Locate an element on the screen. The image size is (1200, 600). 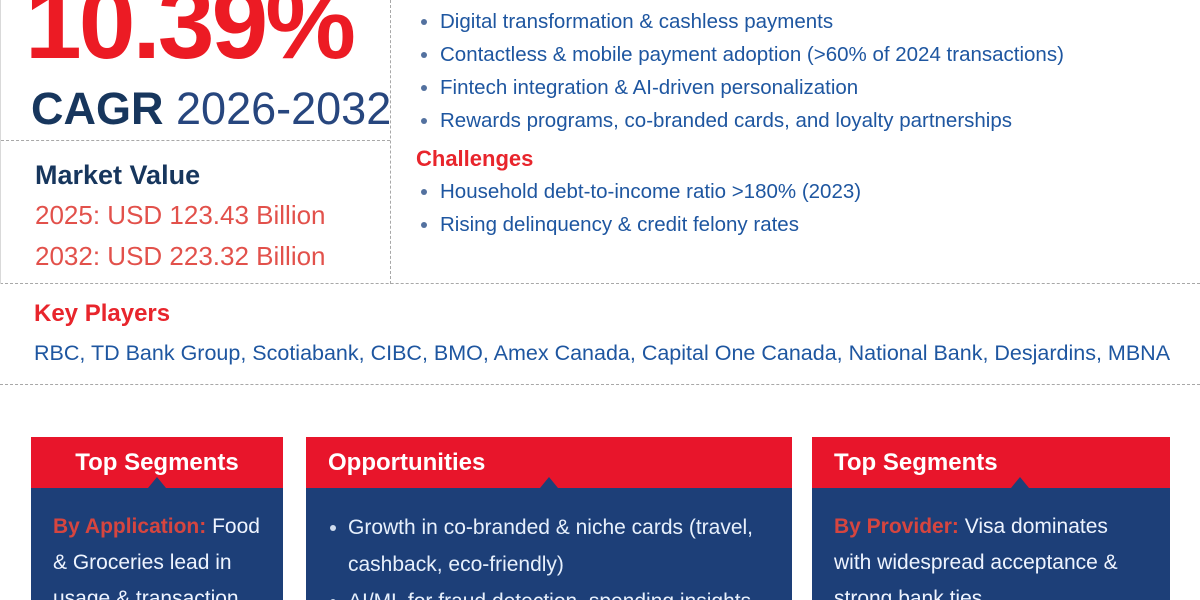
market-value-2025: 2025: USD 123.43 Billion is located at coordinates (180, 215).